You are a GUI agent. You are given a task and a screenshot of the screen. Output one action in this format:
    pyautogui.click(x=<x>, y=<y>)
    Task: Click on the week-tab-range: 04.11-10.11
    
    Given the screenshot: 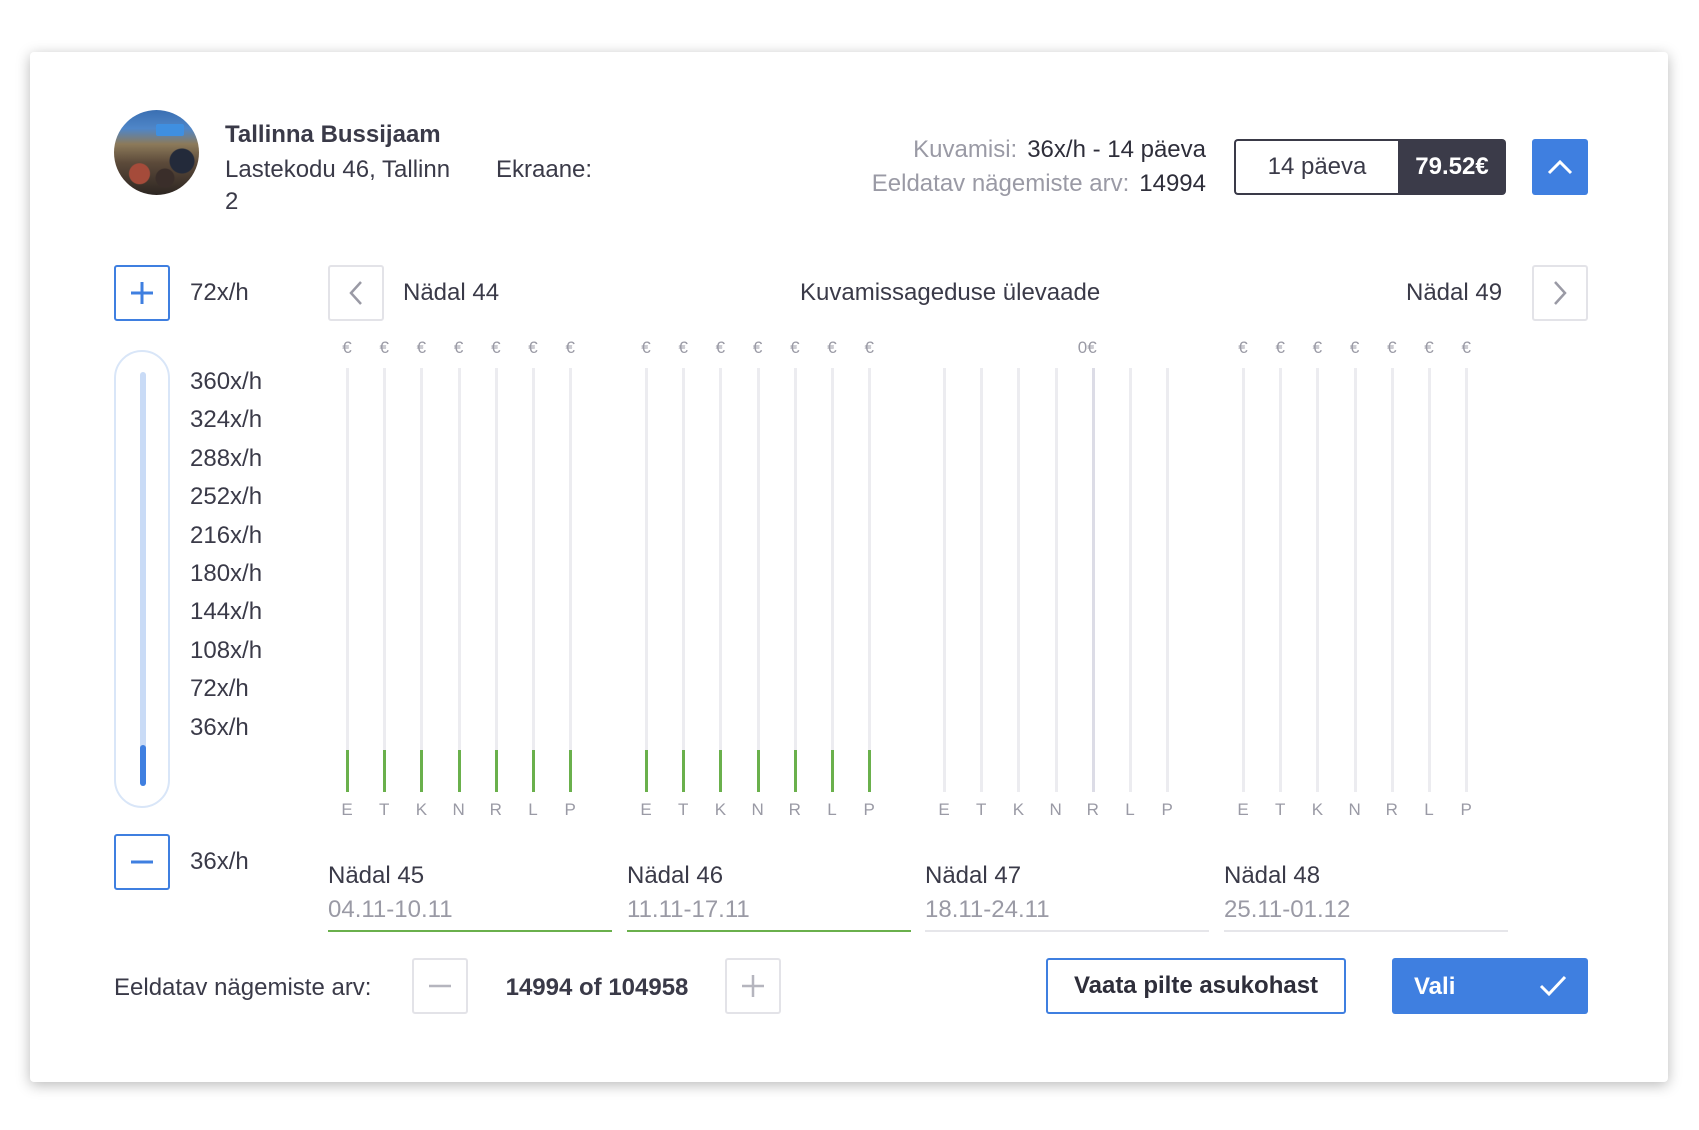 What is the action you would take?
    pyautogui.click(x=390, y=909)
    